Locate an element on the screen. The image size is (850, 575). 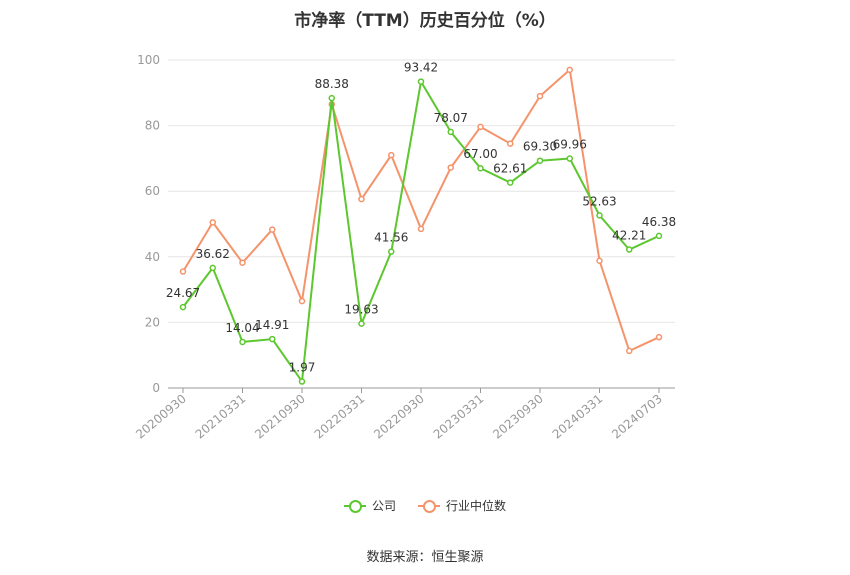
x-tick-label-20200930: 20200930 is located at coordinates (161, 417).